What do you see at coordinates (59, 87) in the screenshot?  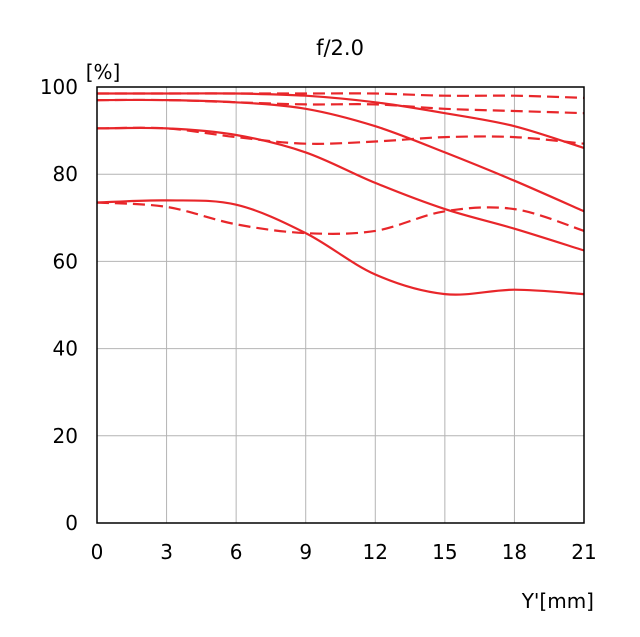 I see `y-tick-label: 100` at bounding box center [59, 87].